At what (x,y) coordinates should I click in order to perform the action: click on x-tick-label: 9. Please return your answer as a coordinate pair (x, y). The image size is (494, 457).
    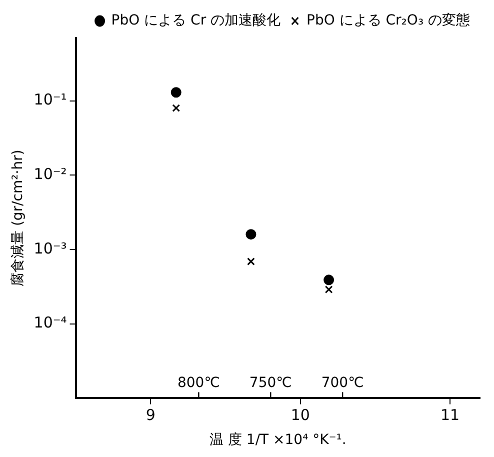
    Looking at the image, I should click on (151, 415).